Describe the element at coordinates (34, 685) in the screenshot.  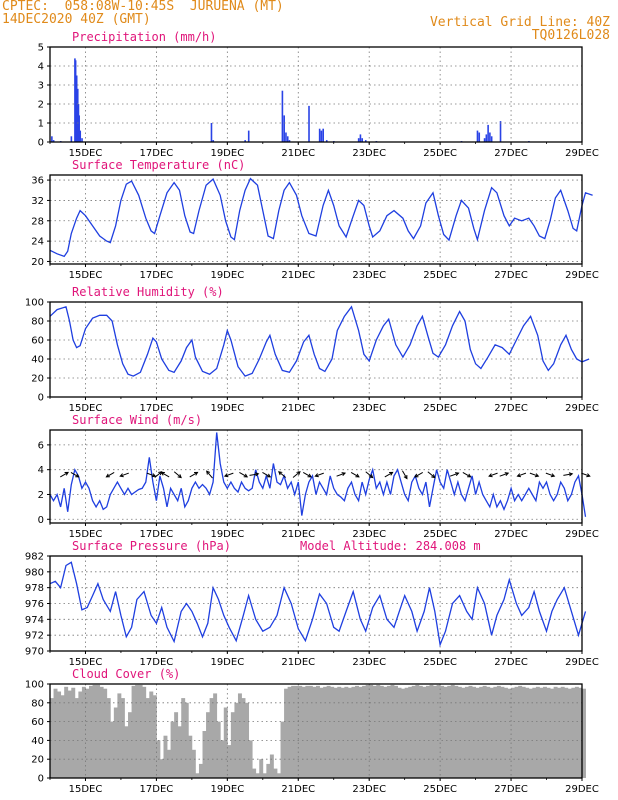
I see `y-tick-label-5: 100` at that location.